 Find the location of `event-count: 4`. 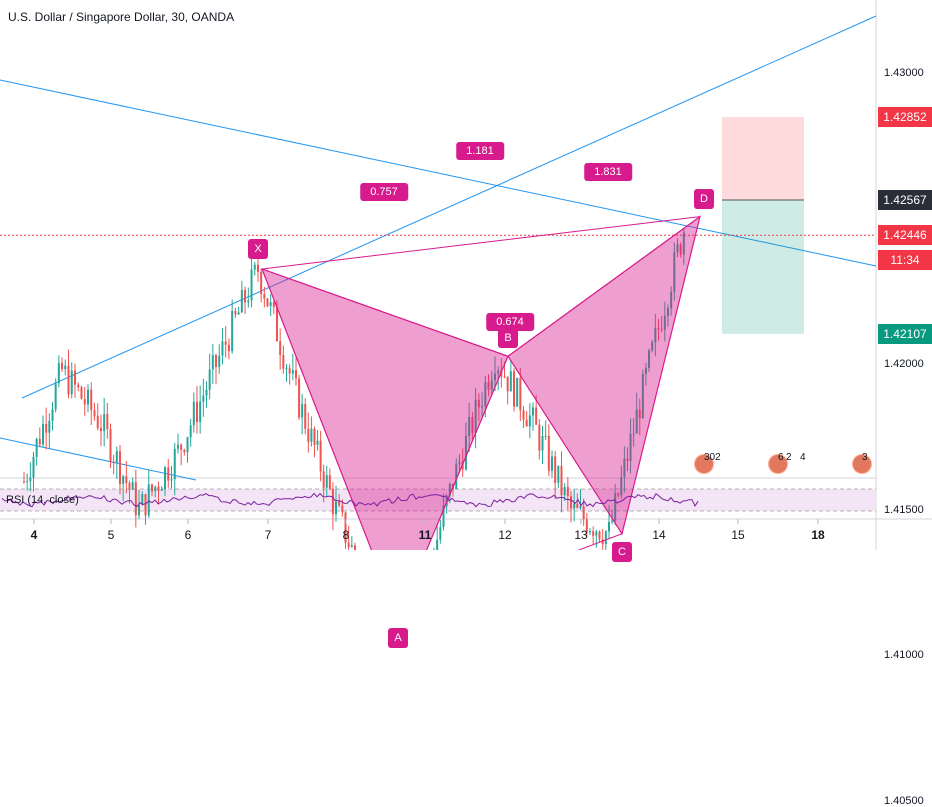

event-count: 4 is located at coordinates (803, 457).